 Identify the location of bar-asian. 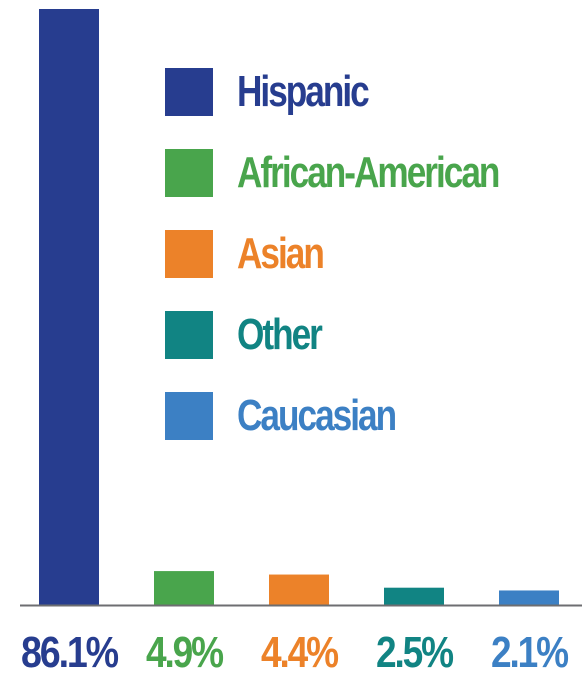
(299, 589).